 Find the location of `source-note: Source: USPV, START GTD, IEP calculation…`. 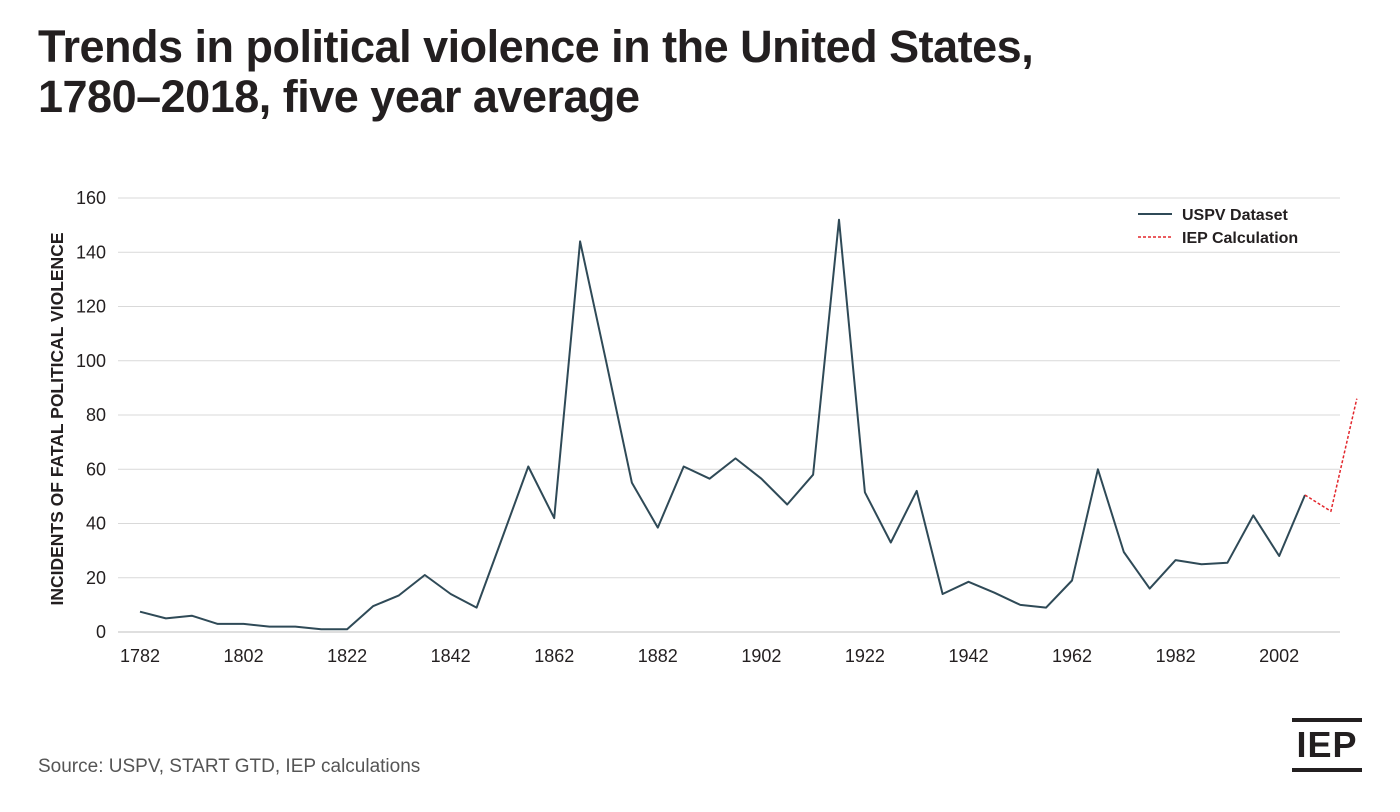

source-note: Source: USPV, START GTD, IEP calculation… is located at coordinates (229, 766).